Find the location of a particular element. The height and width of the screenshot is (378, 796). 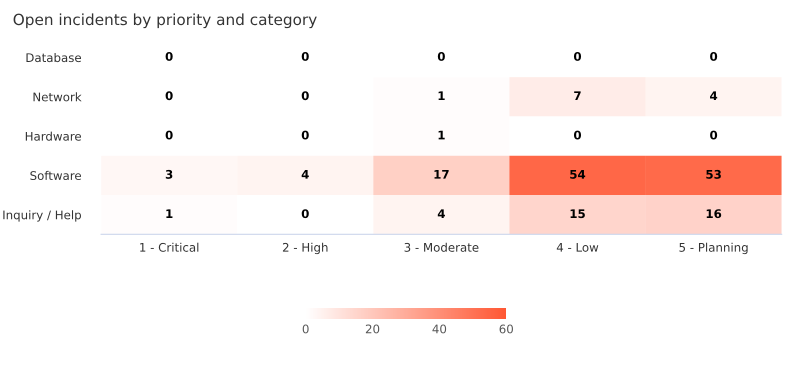

y-tick-label: Hardware is located at coordinates (54, 136).